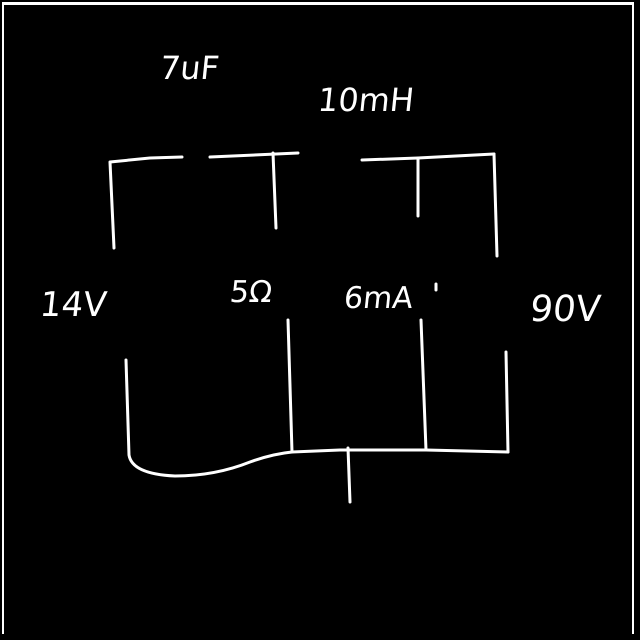 Image resolution: width=640 pixels, height=640 pixels. I want to click on inductor-label: 10mH, so click(366, 100).